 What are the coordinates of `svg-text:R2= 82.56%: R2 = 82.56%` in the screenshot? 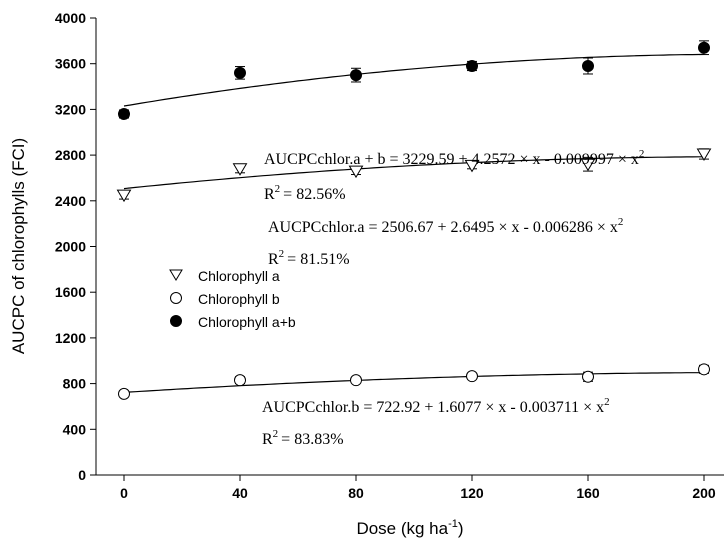 It's located at (305, 193).